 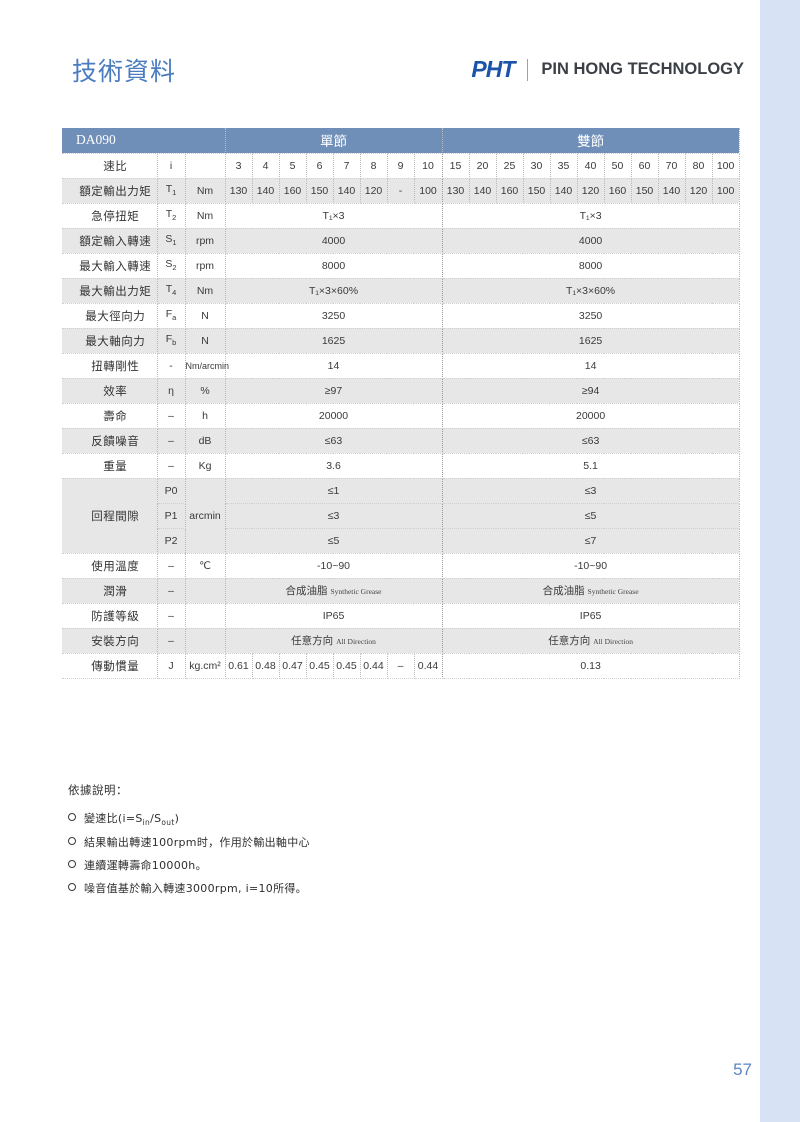 I want to click on table-cell-value: 0.44, so click(x=428, y=666).